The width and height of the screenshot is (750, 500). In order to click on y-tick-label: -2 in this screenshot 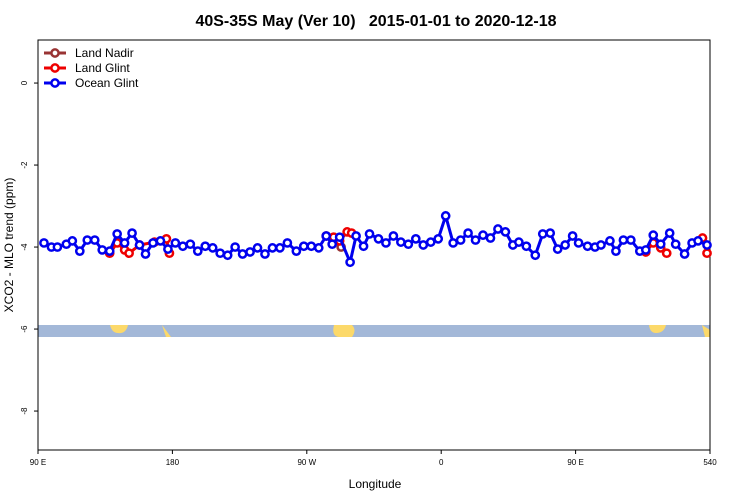, I will do `click(24, 165)`.